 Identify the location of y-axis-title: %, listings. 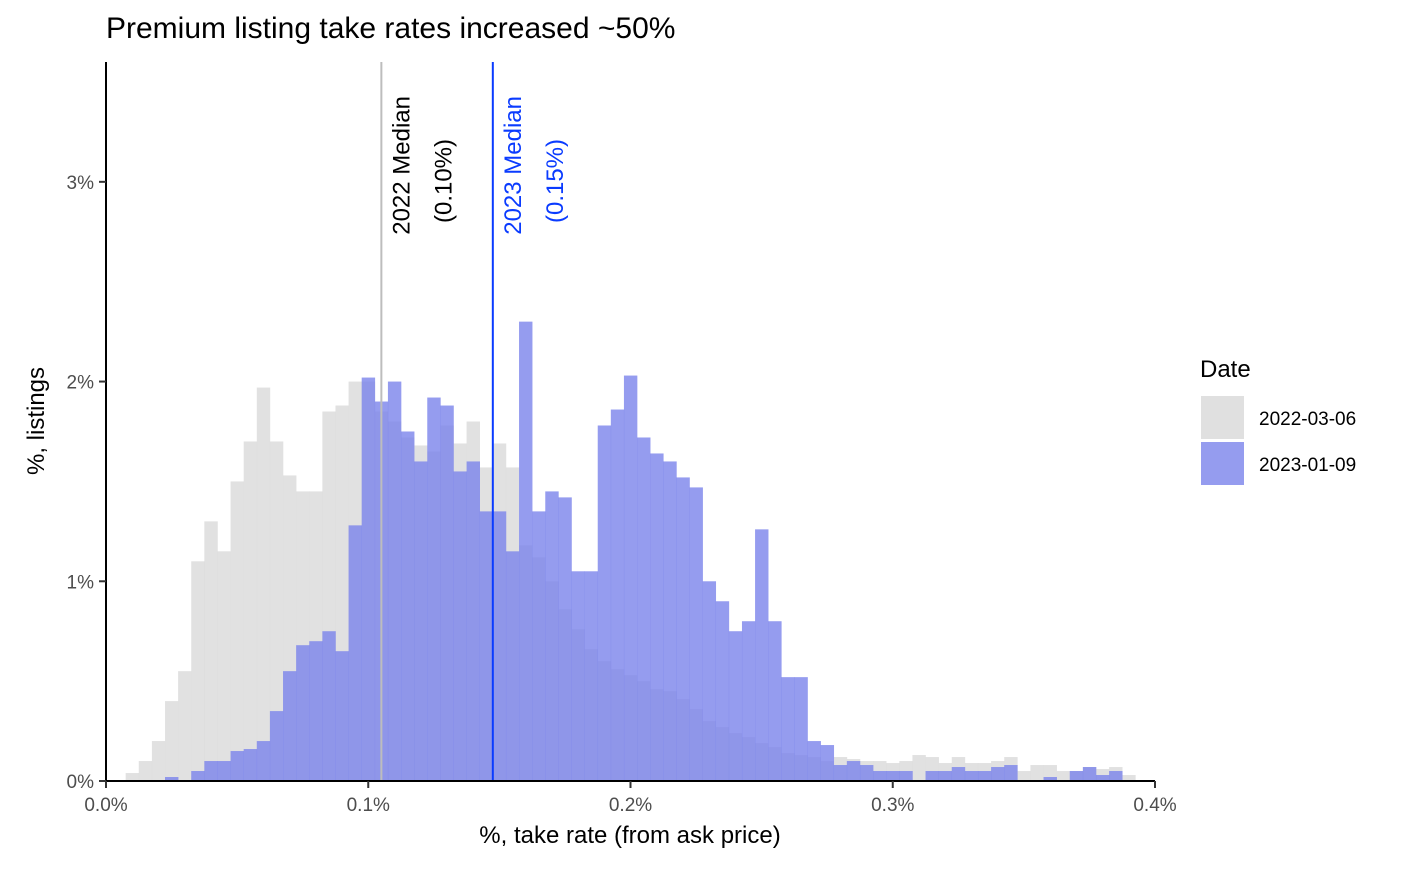
(36, 421).